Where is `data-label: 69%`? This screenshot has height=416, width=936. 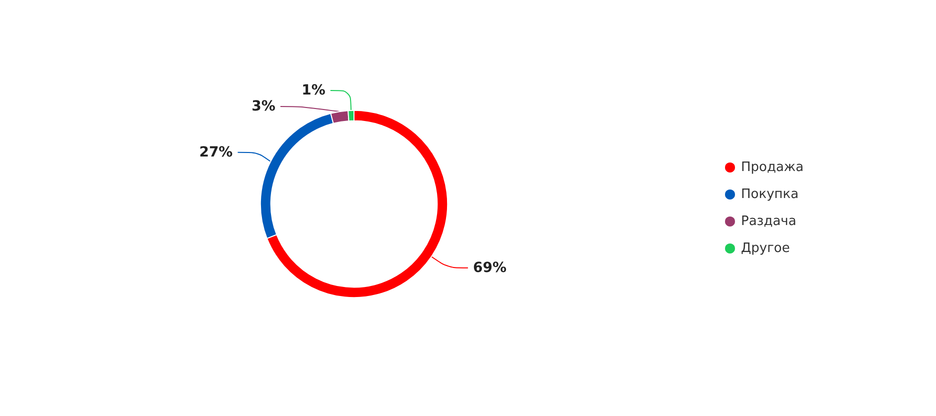
data-label: 69% is located at coordinates (489, 268).